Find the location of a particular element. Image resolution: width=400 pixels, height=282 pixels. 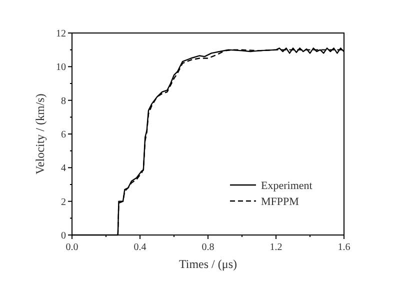

y-tick-label: 12 is located at coordinates (61, 34).